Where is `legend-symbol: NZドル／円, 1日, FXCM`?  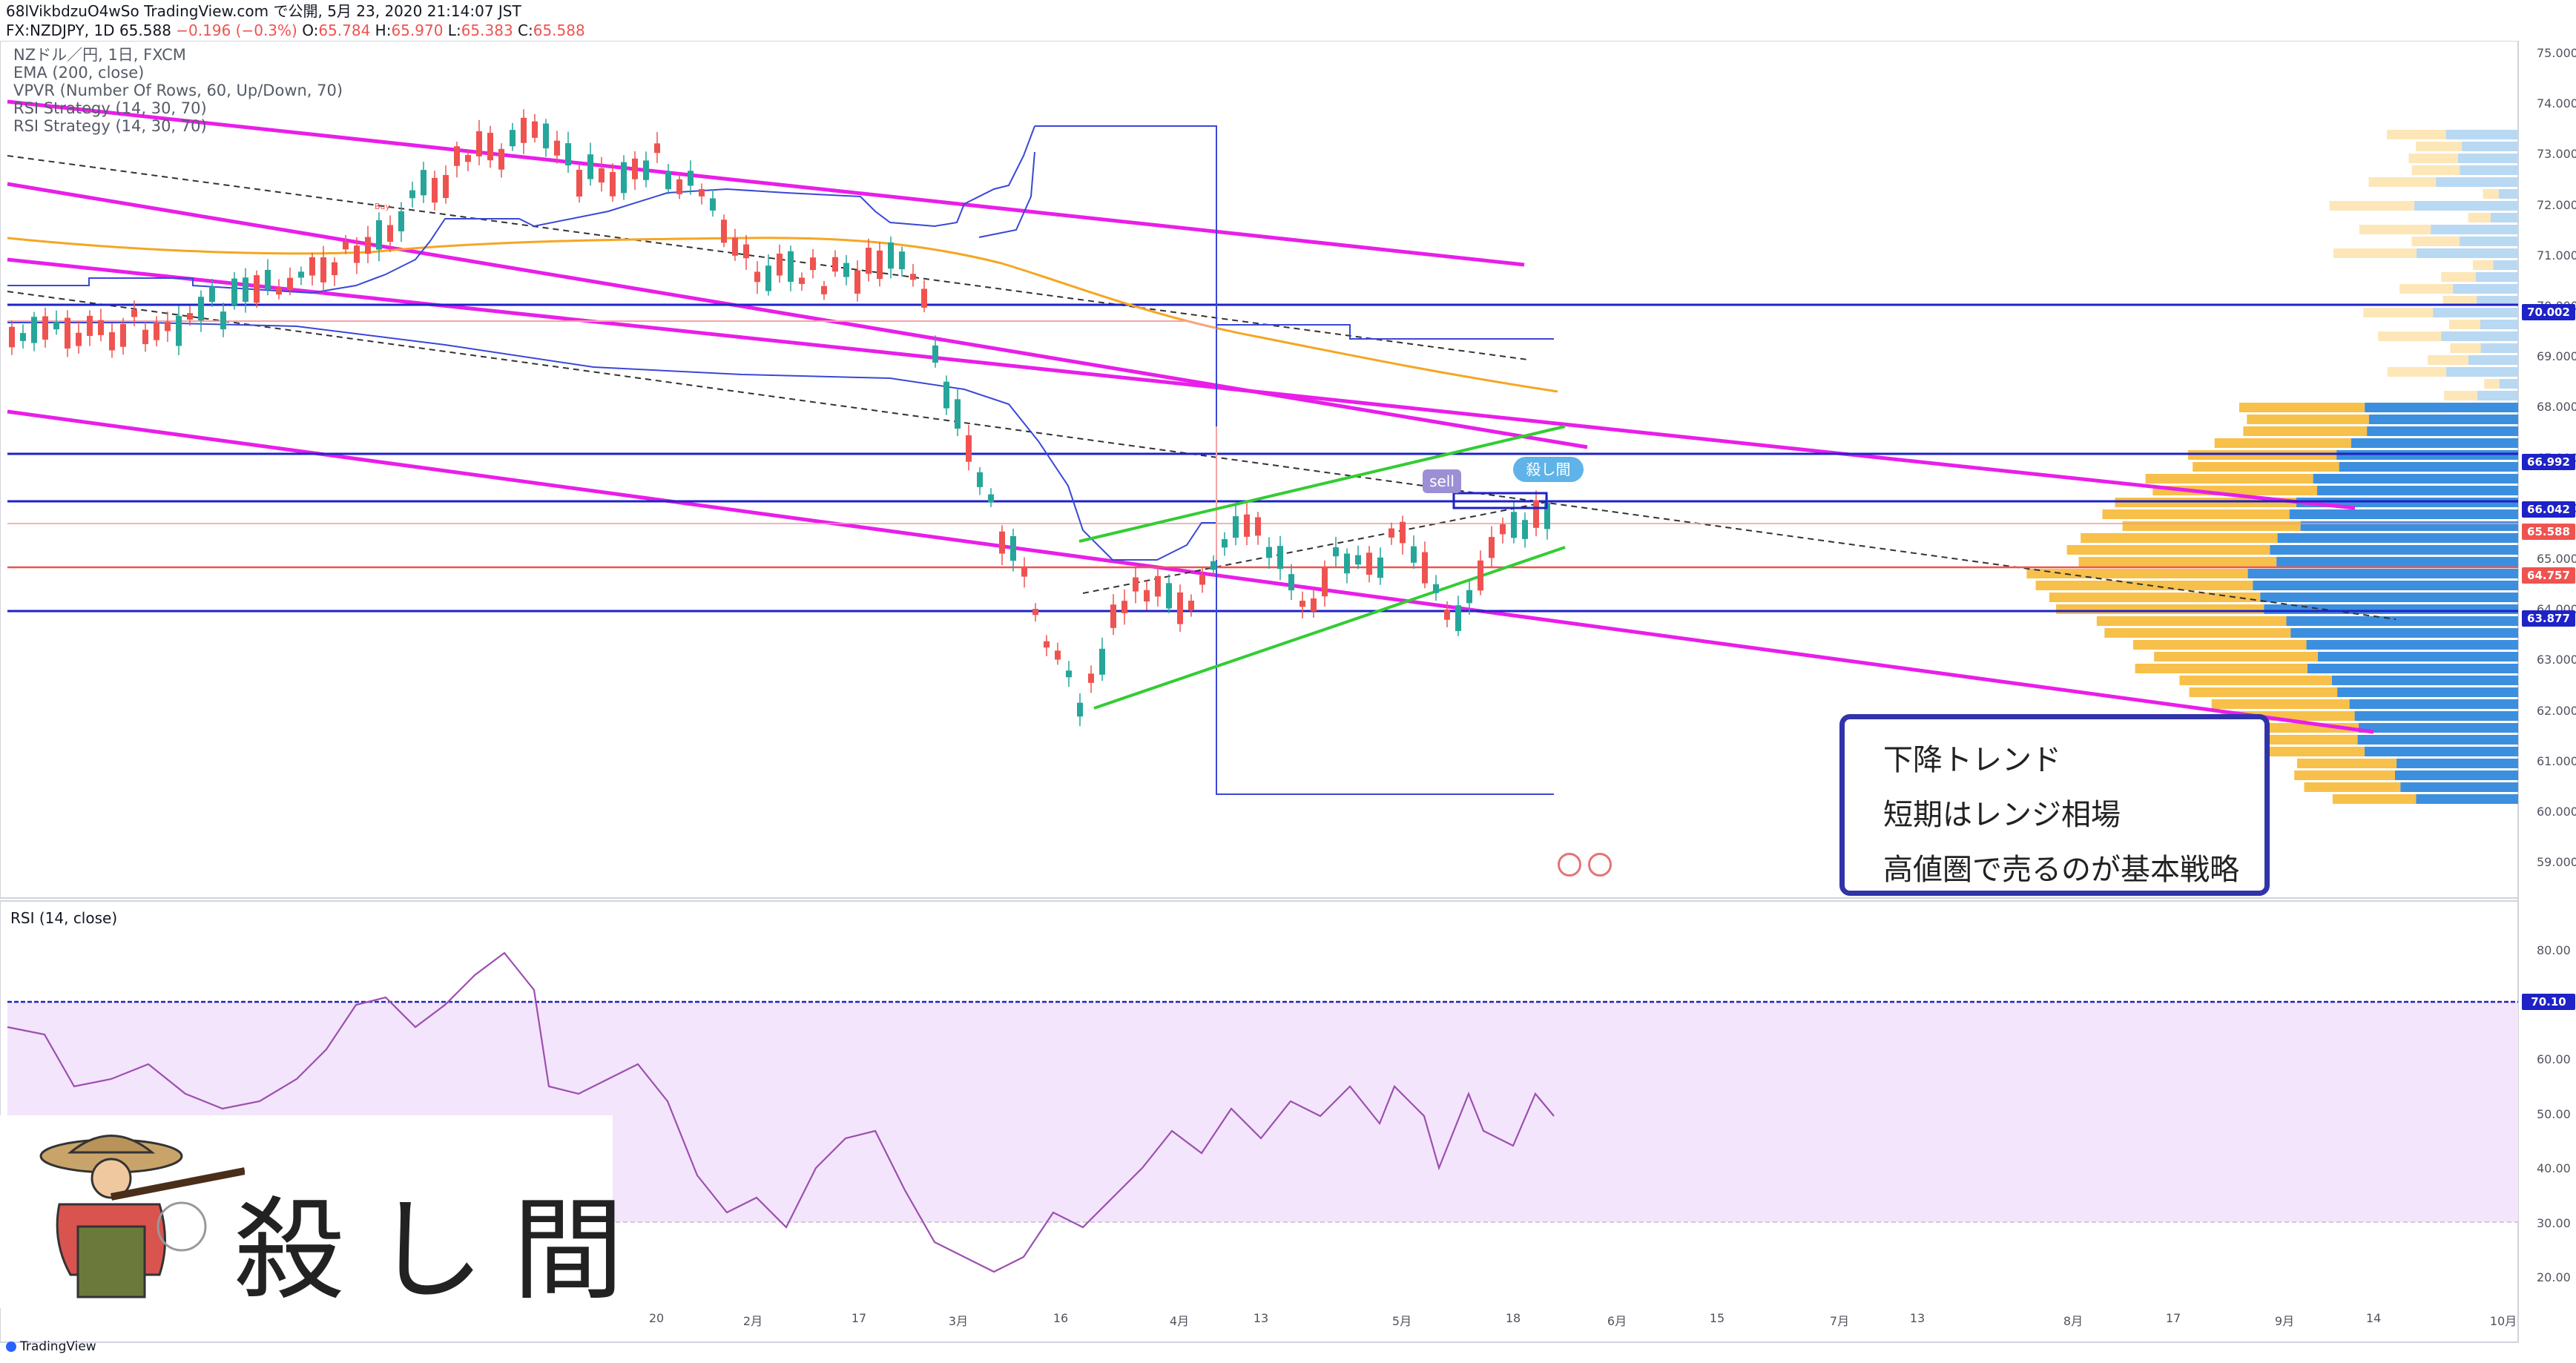 legend-symbol: NZドル／円, 1日, FXCM is located at coordinates (100, 55).